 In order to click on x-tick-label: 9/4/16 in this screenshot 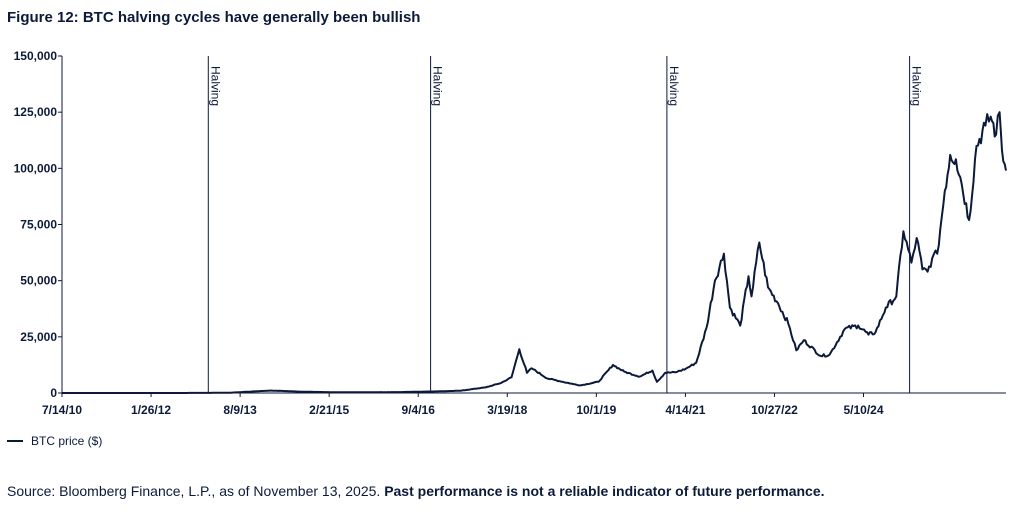, I will do `click(419, 410)`.